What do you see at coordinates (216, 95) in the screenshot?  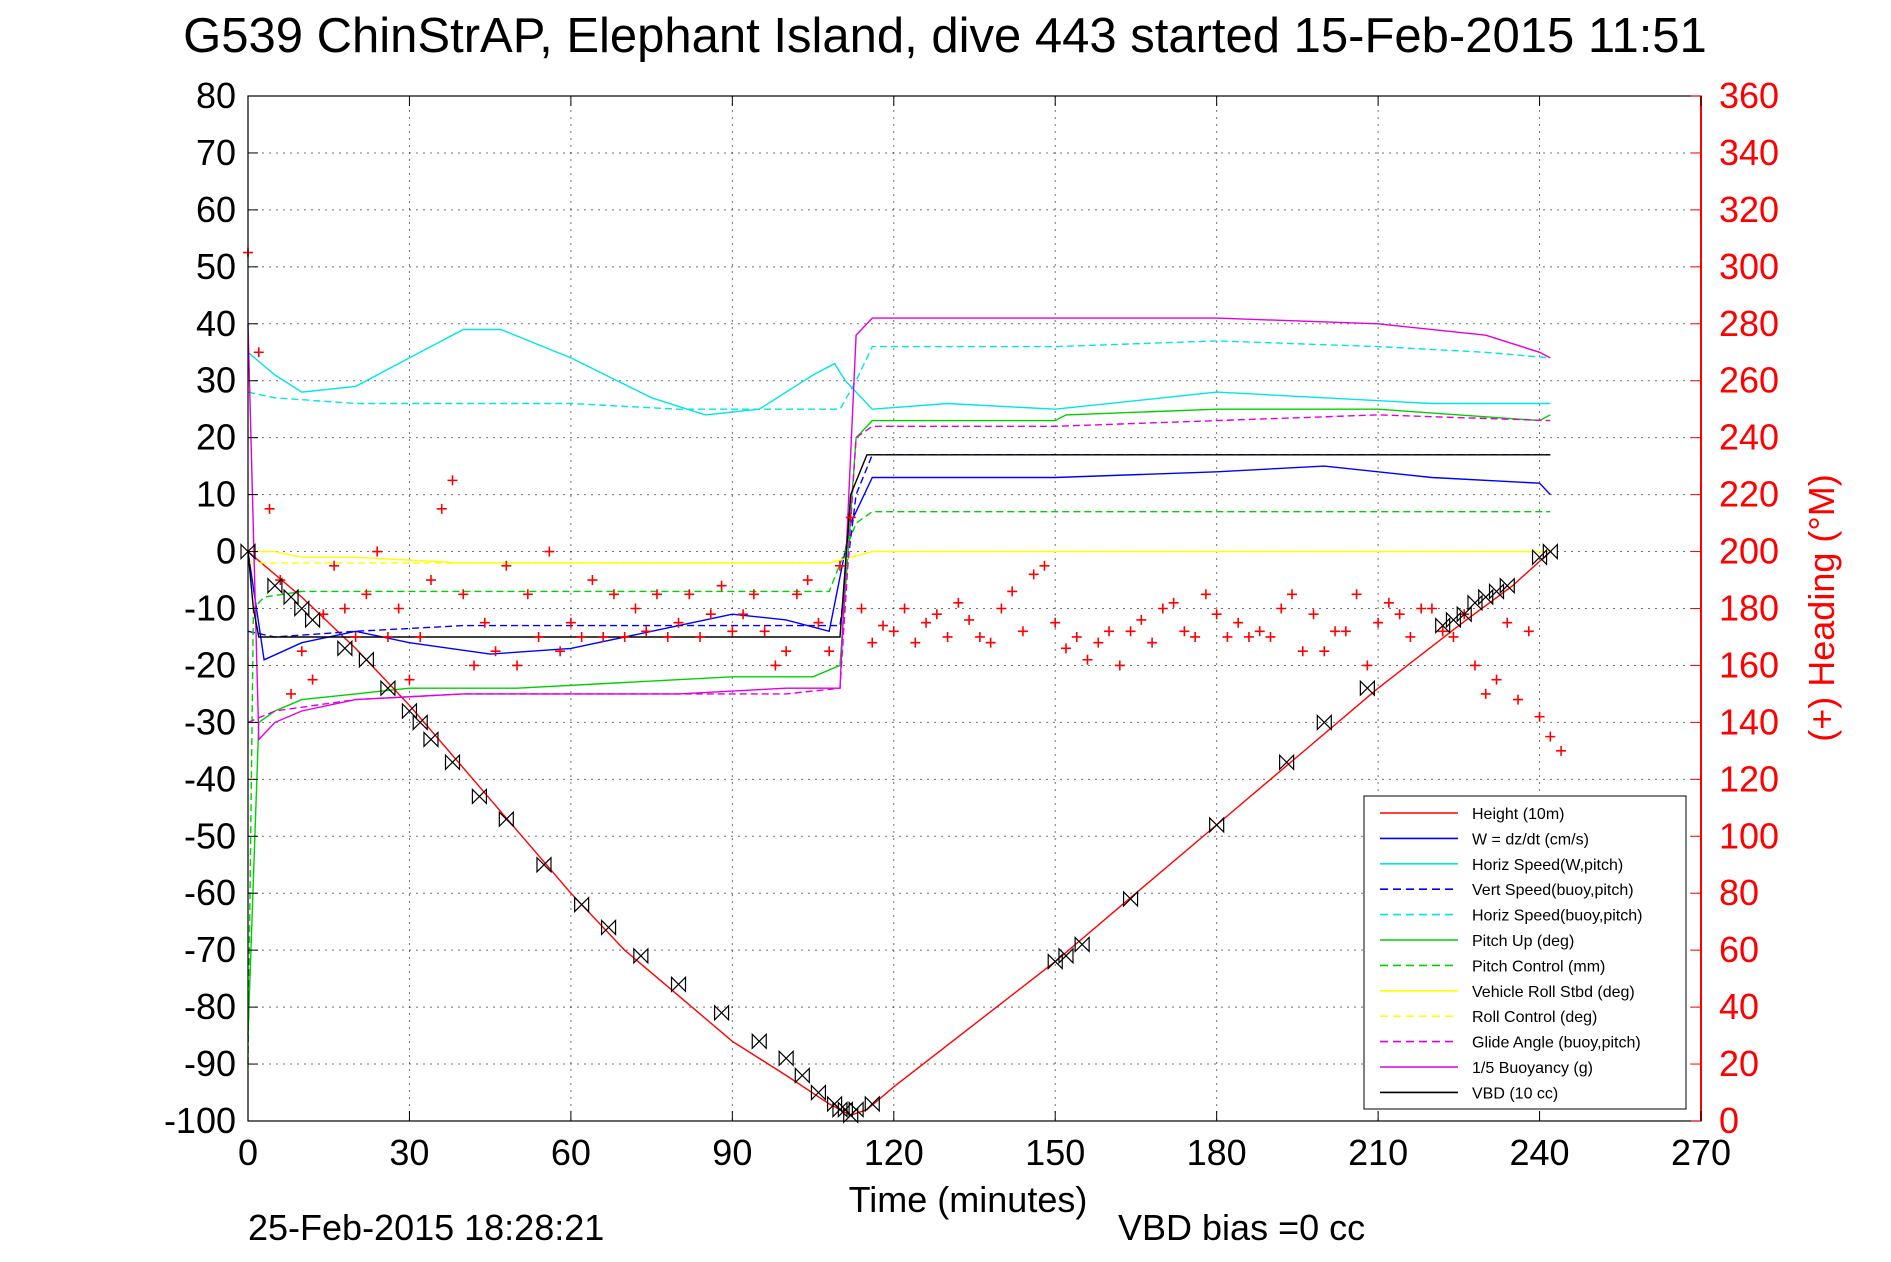 I see `y-tick-label: 80` at bounding box center [216, 95].